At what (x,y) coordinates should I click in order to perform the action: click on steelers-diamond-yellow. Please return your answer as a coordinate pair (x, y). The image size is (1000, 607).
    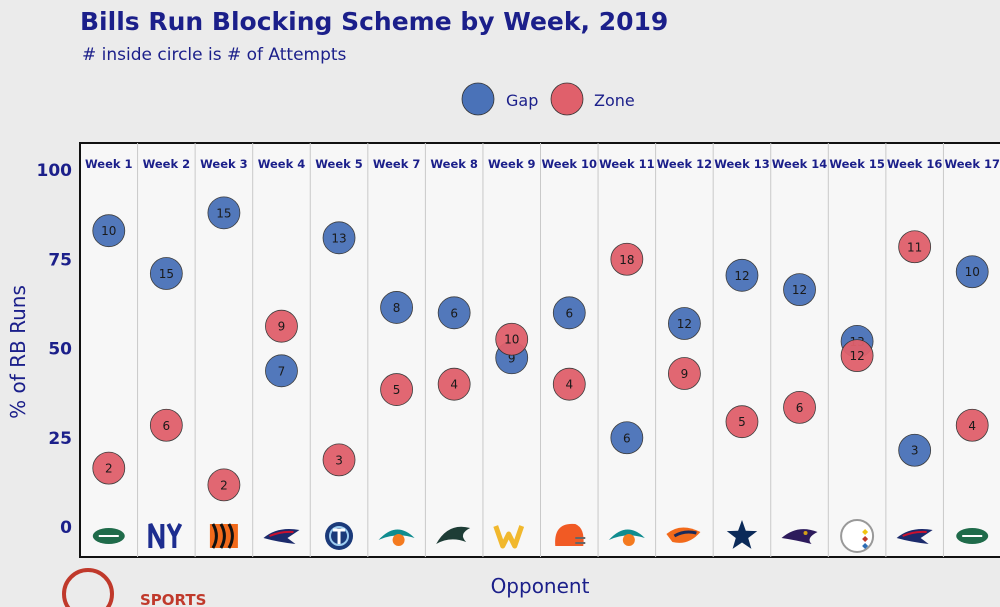
    Looking at the image, I should click on (865, 532).